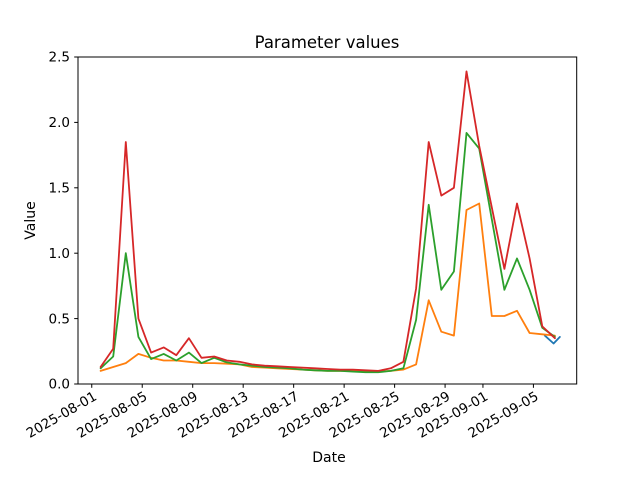 The width and height of the screenshot is (640, 480). What do you see at coordinates (328, 458) in the screenshot?
I see `x-axis-label: Date` at bounding box center [328, 458].